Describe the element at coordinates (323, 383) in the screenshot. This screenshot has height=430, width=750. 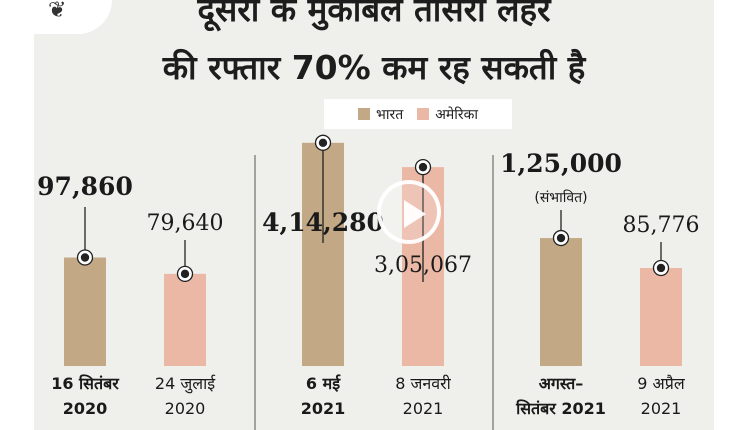
I see `x-tick-label: 6 मई` at that location.